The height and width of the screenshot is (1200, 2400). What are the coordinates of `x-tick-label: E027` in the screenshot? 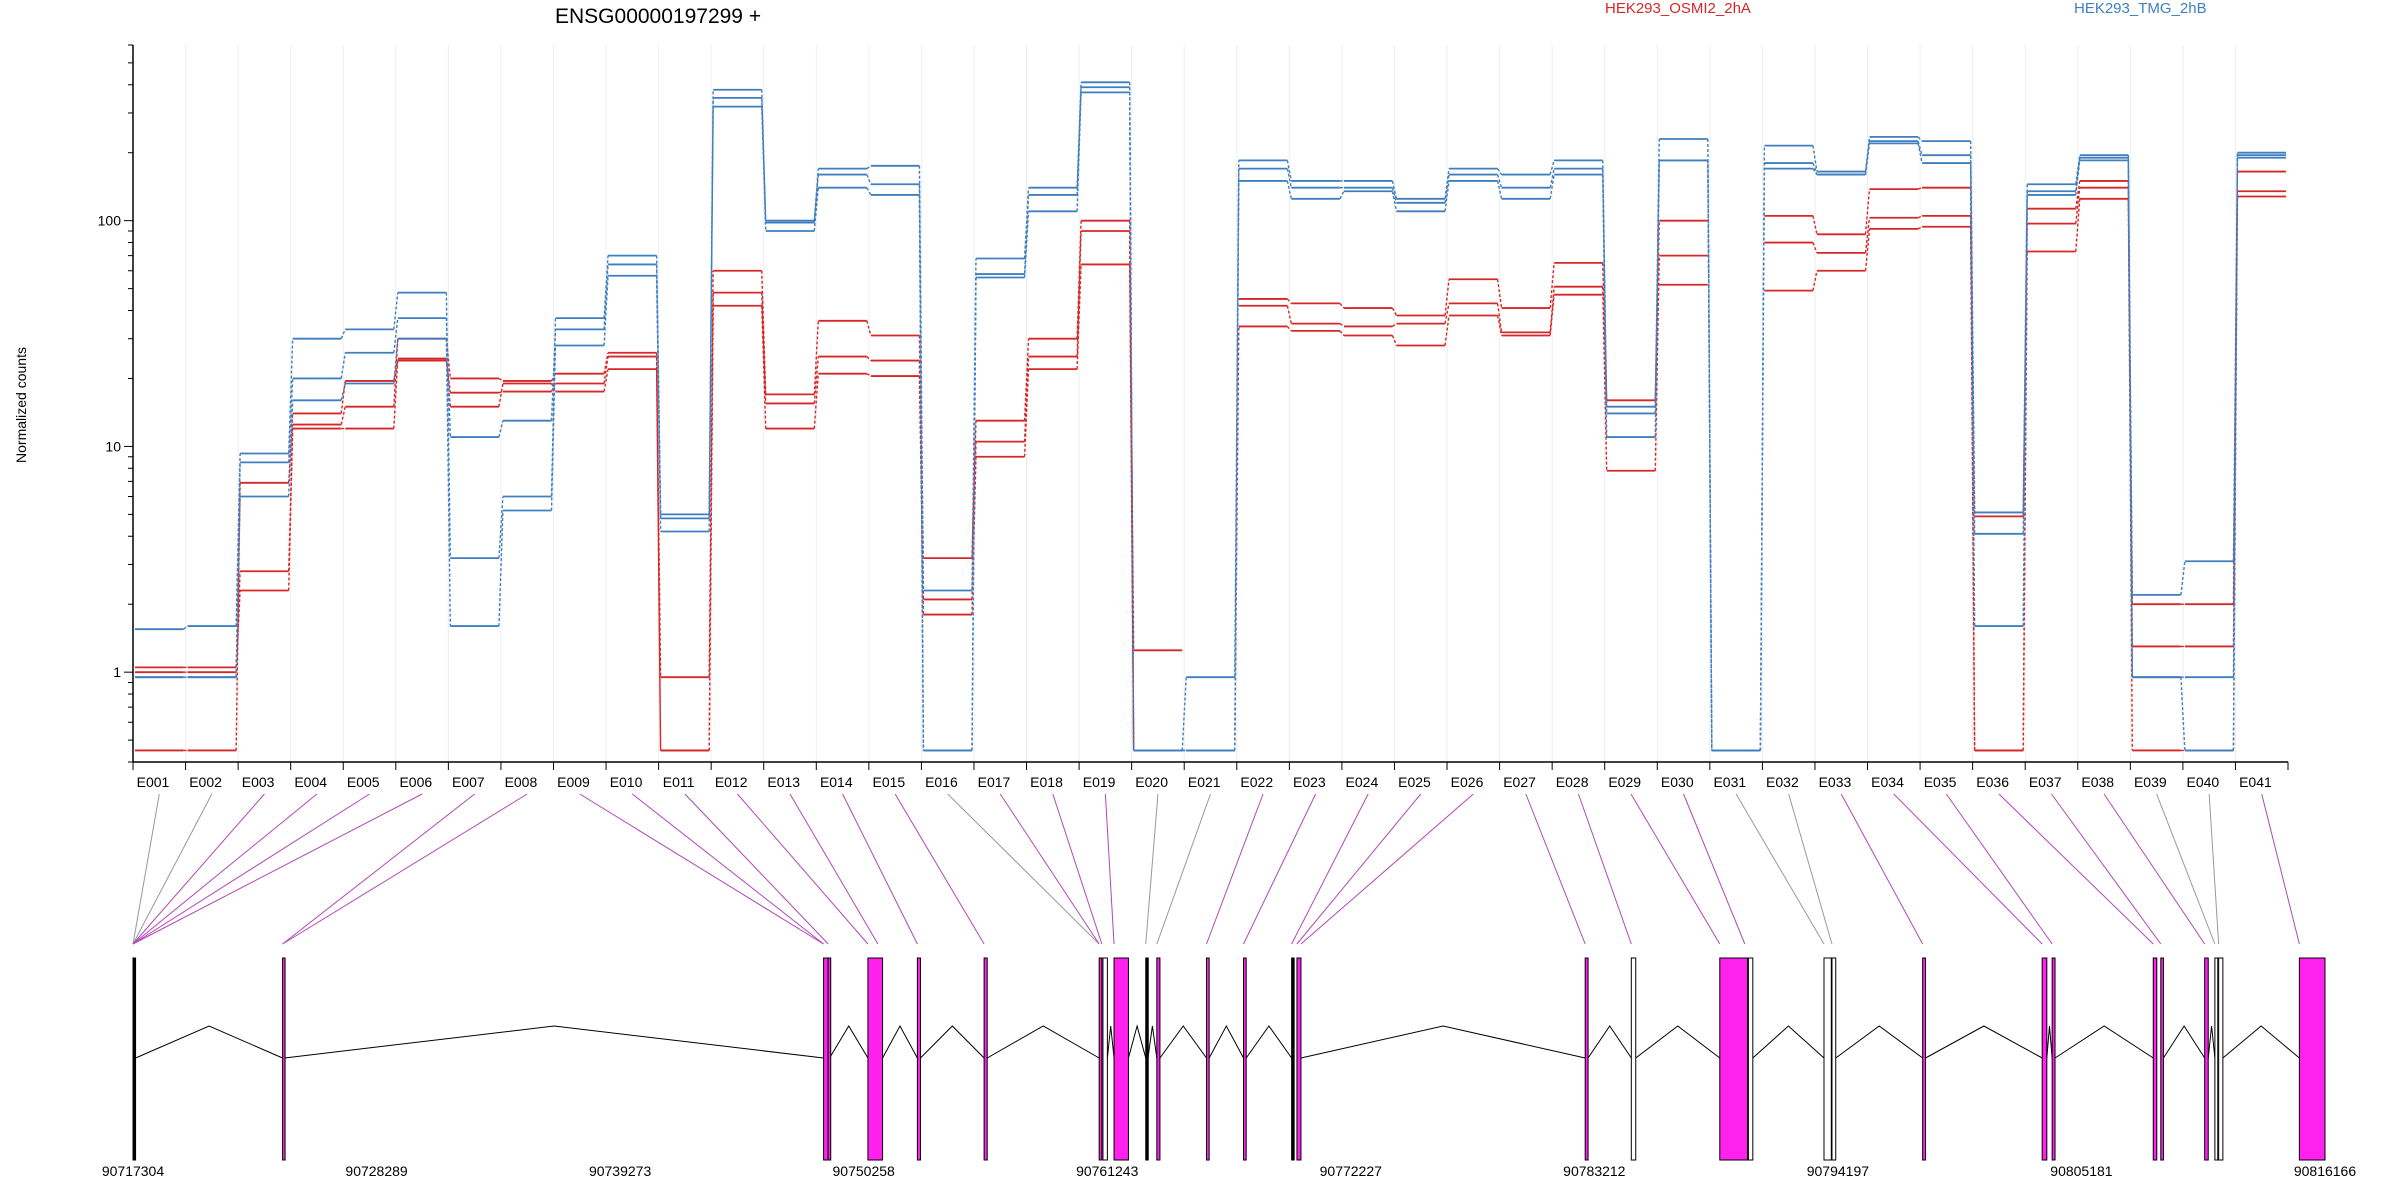 It's located at (1519, 782).